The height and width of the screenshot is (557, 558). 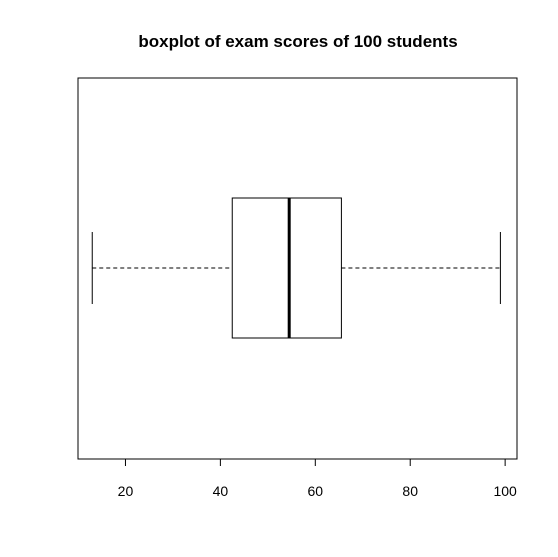 I want to click on x-tick-label: 60, so click(x=316, y=491).